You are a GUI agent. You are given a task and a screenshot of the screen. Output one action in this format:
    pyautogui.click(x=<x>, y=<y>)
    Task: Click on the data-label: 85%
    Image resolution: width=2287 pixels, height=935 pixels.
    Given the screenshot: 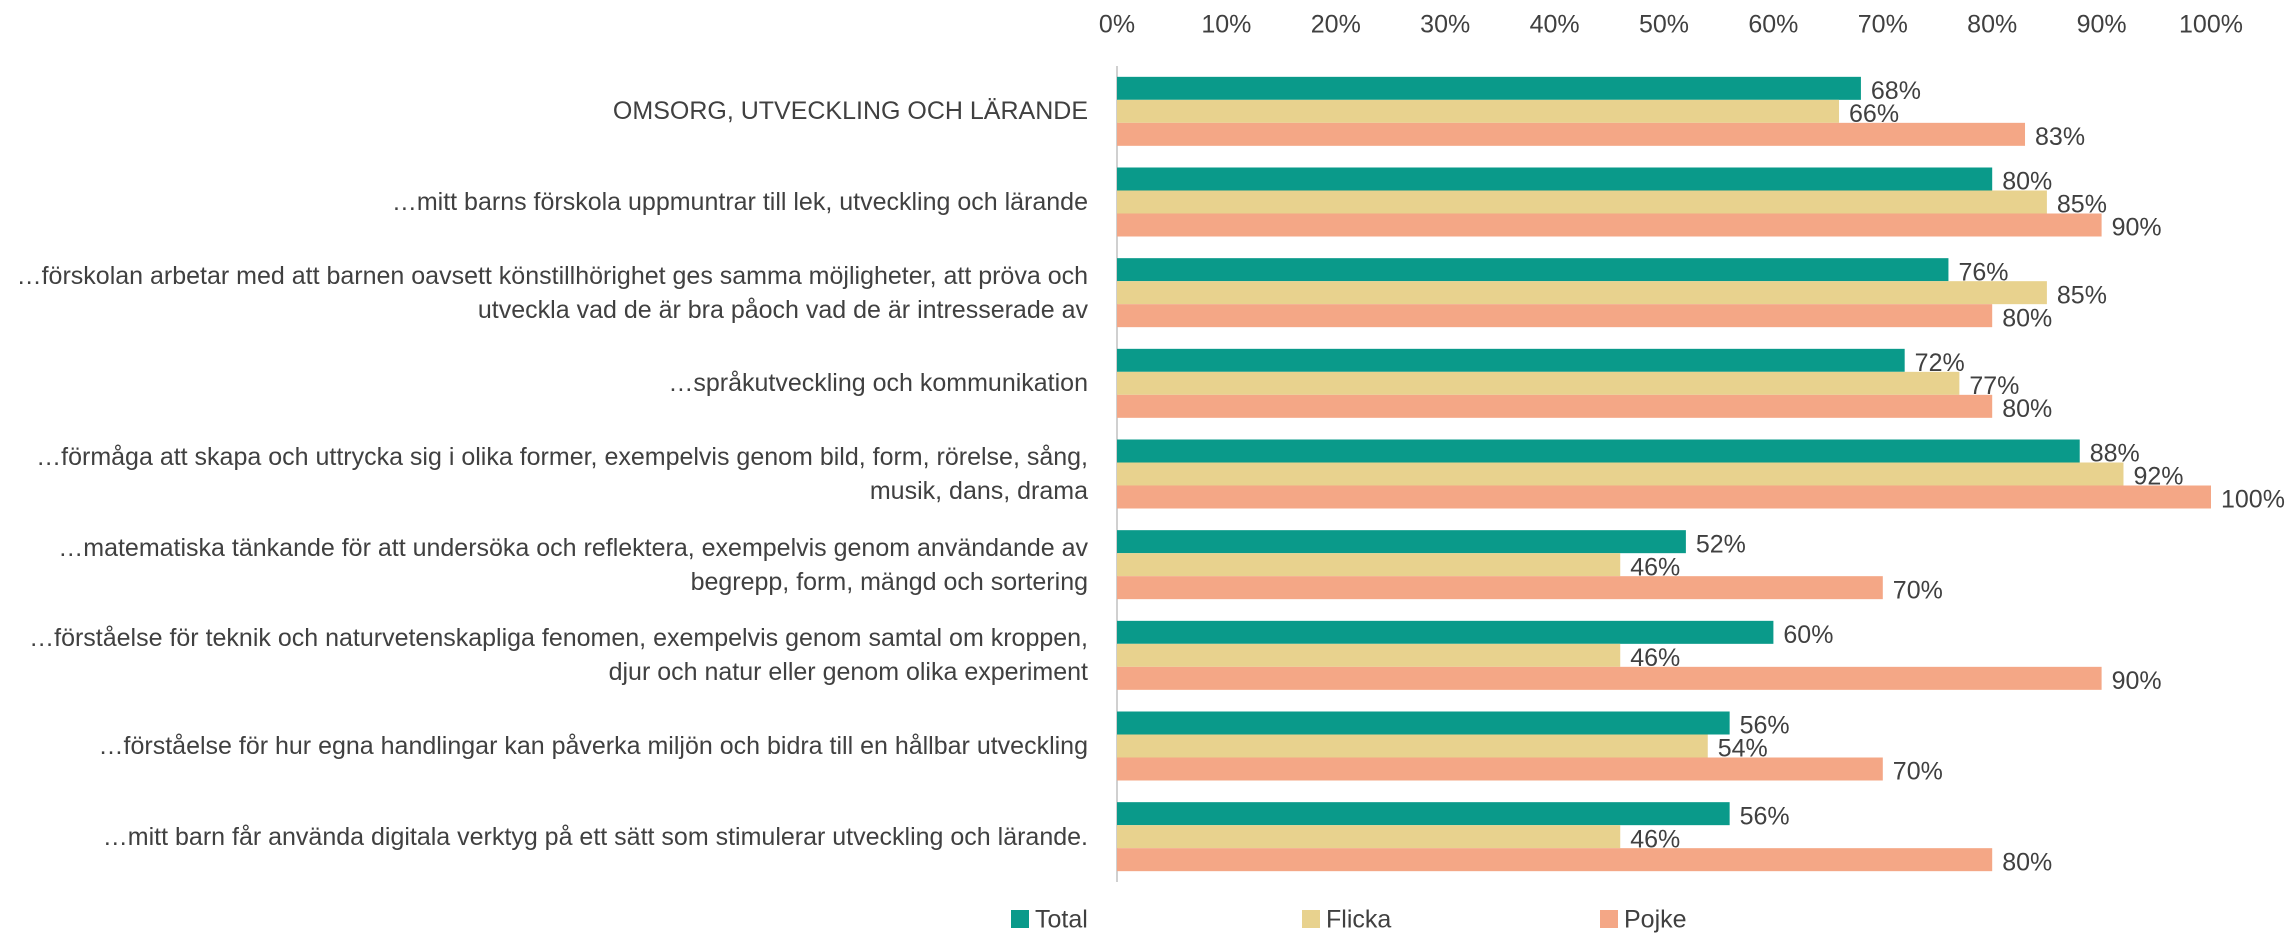 What is the action you would take?
    pyautogui.click(x=2082, y=295)
    